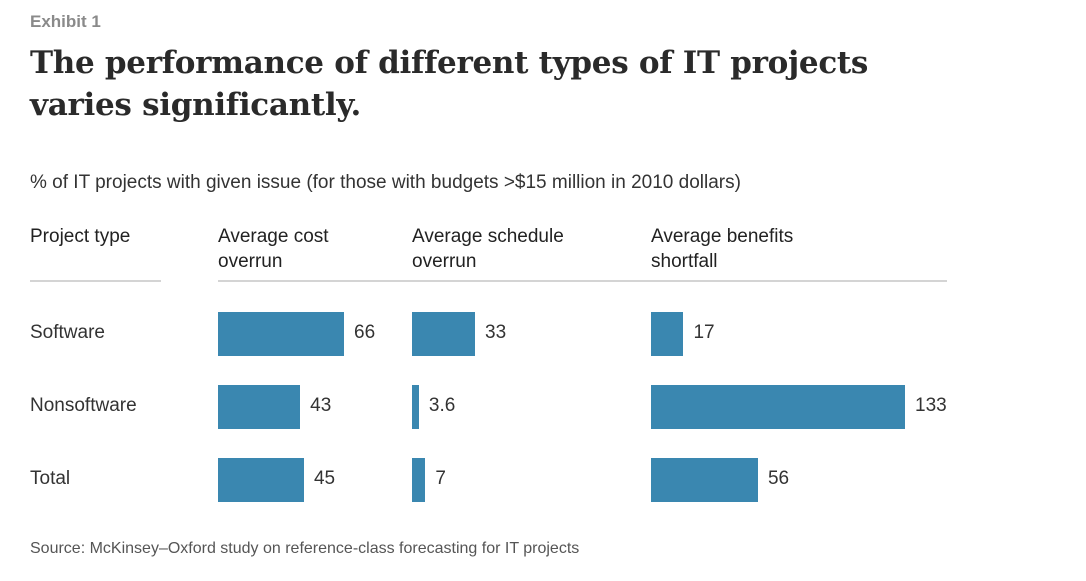 This screenshot has width=1086, height=581. Describe the element at coordinates (415, 407) in the screenshot. I see `bar-schedule-overrun-nonsoftware` at that location.